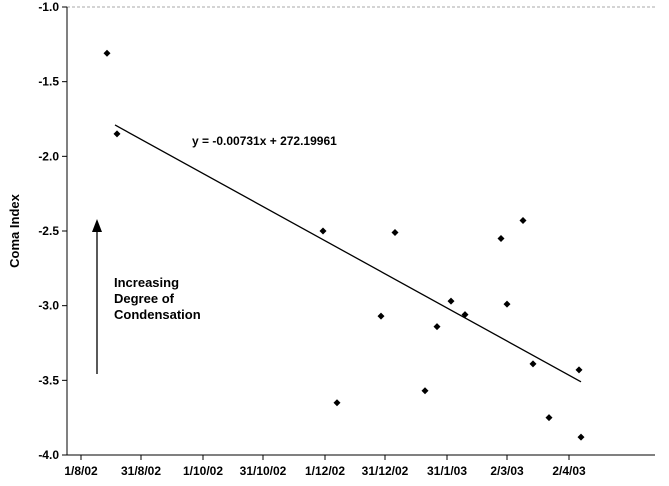 The image size is (669, 486). Describe the element at coordinates (48, 306) in the screenshot. I see `y-tick-label: -3.0` at that location.